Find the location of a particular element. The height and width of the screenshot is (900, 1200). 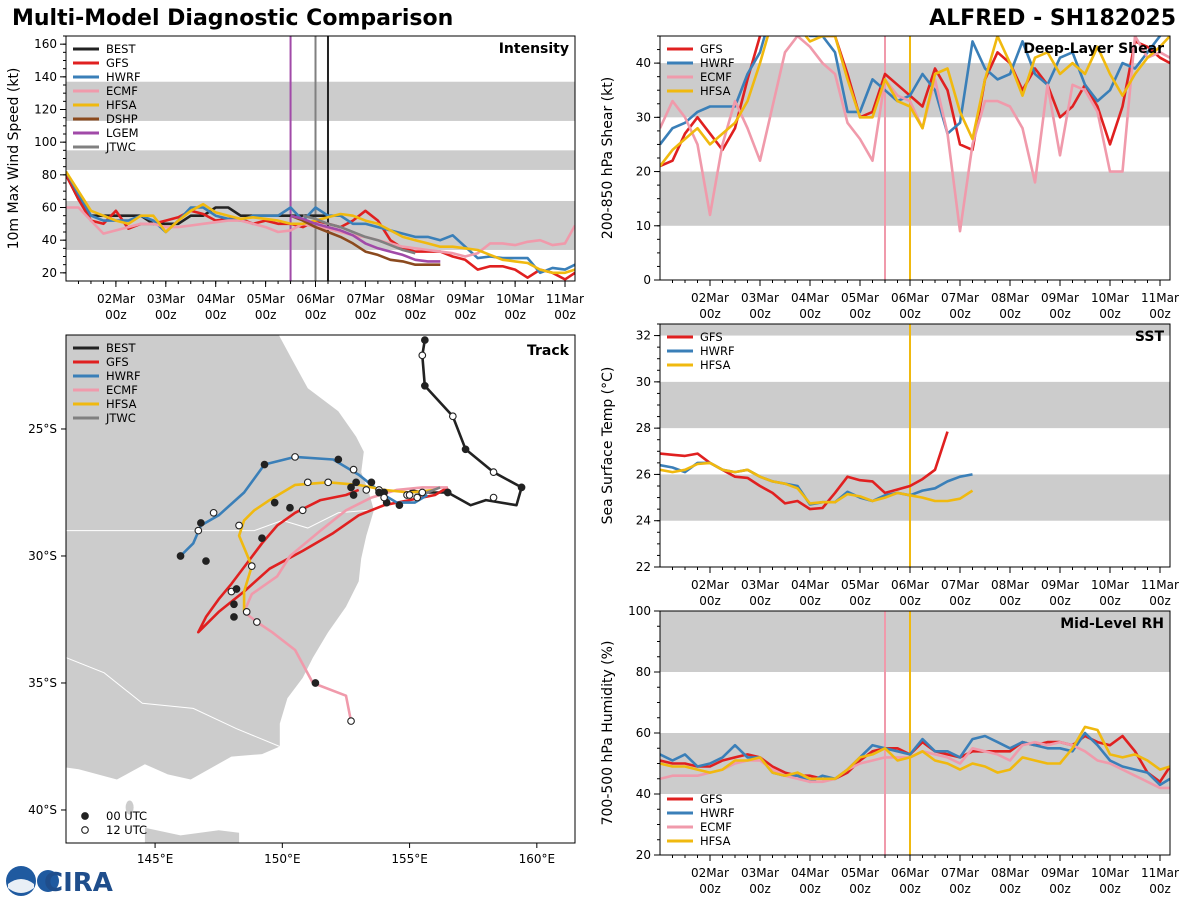

series-line-lgem is located at coordinates (365, 238).